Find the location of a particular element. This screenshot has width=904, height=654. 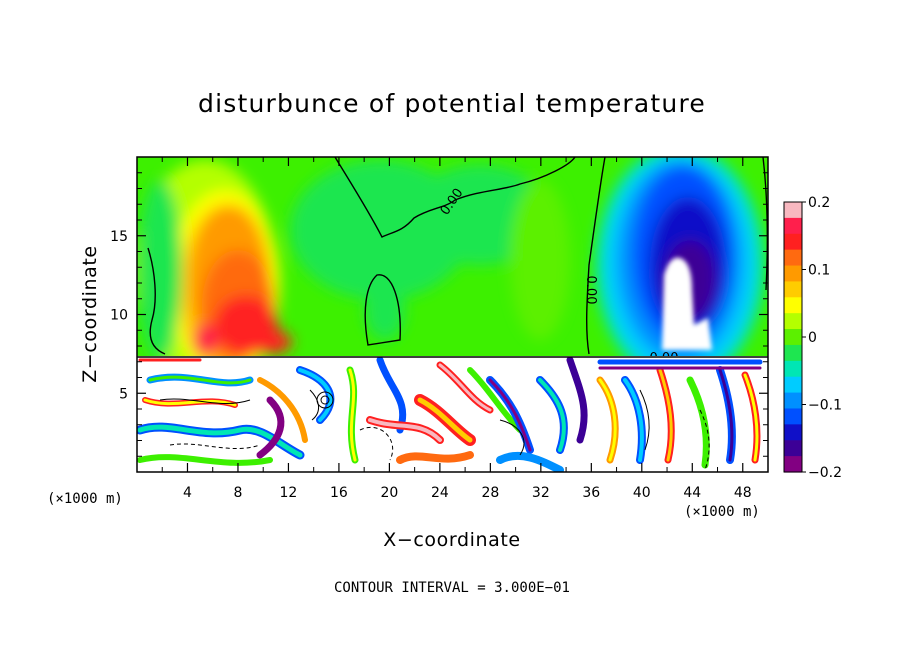

colorbar-tick-label: −0.1 is located at coordinates (825, 406).